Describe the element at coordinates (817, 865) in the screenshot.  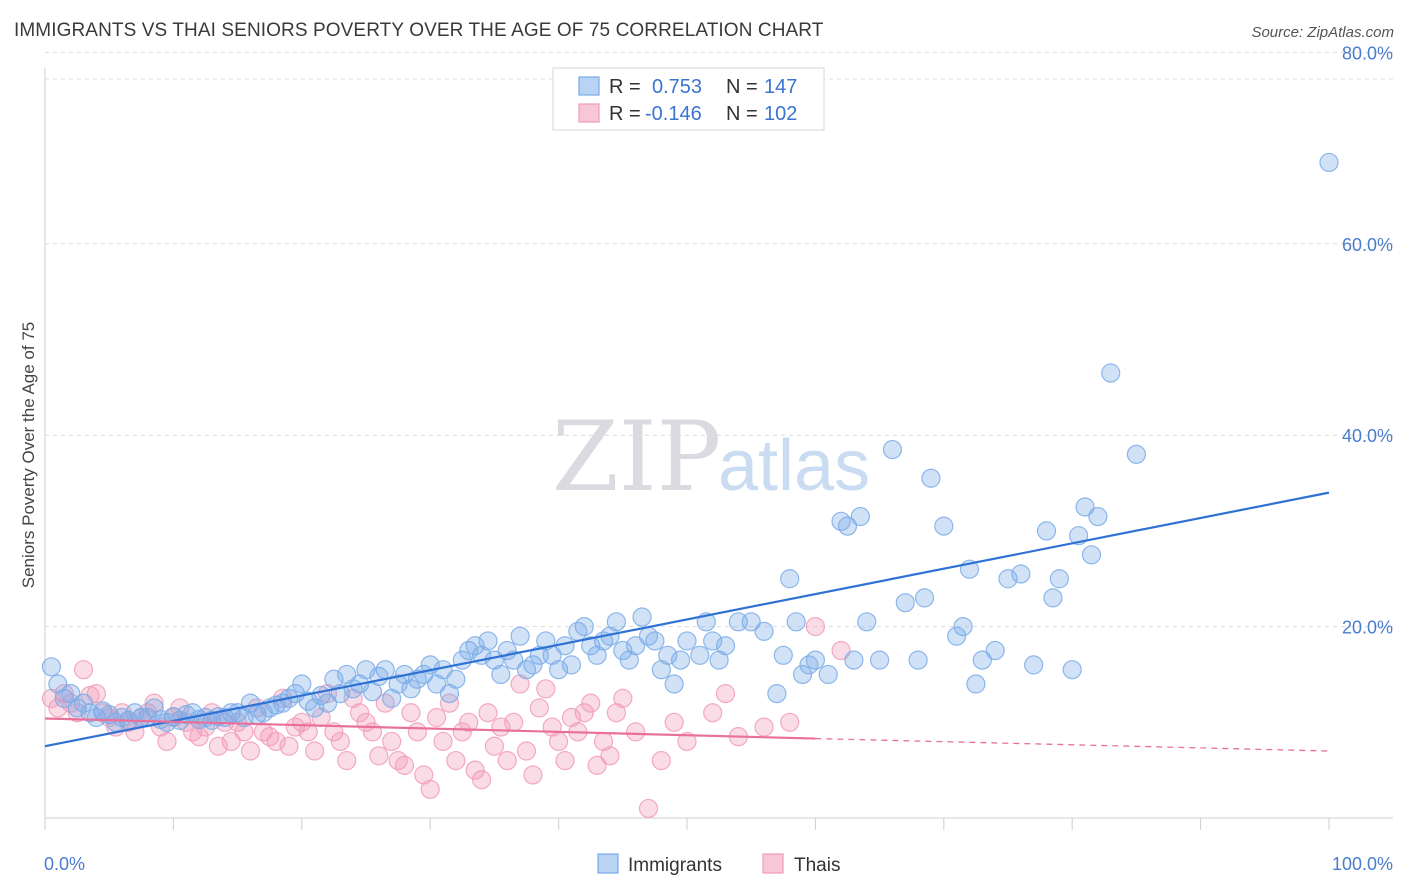
I see `bottom-legend-thais: Thais` at that location.